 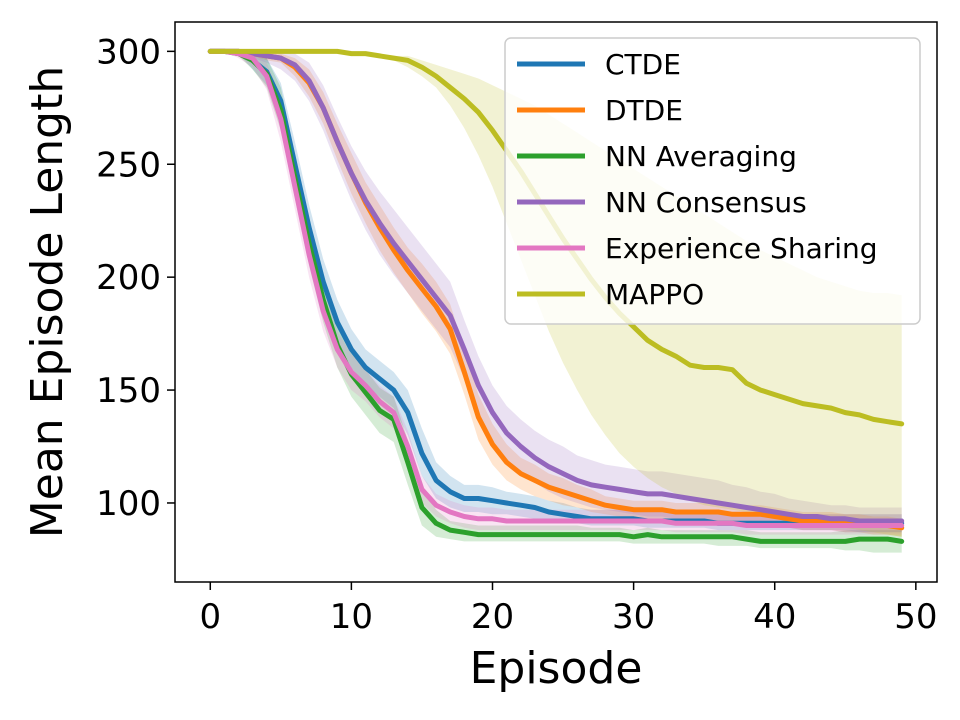 I want to click on x-axis-label: Episode, so click(x=556, y=668).